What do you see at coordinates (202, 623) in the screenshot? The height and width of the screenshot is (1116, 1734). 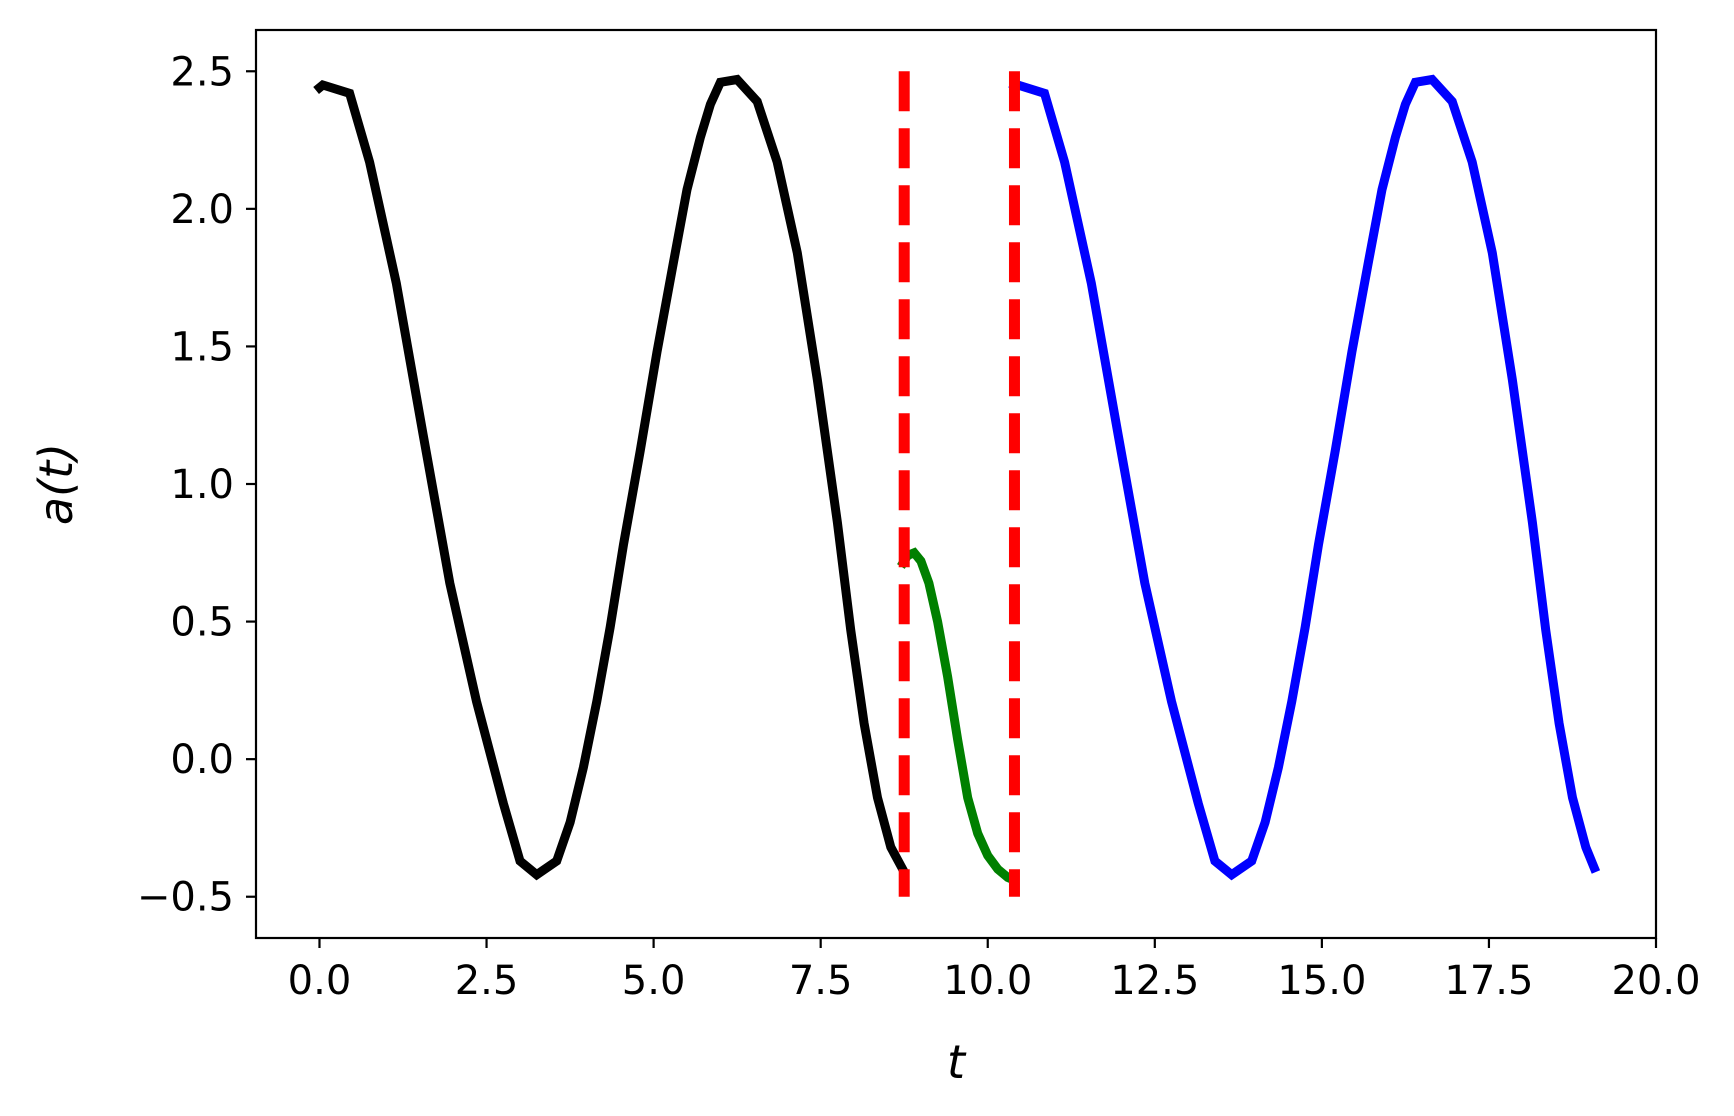 I see `y-tick-label: 0.5` at bounding box center [202, 623].